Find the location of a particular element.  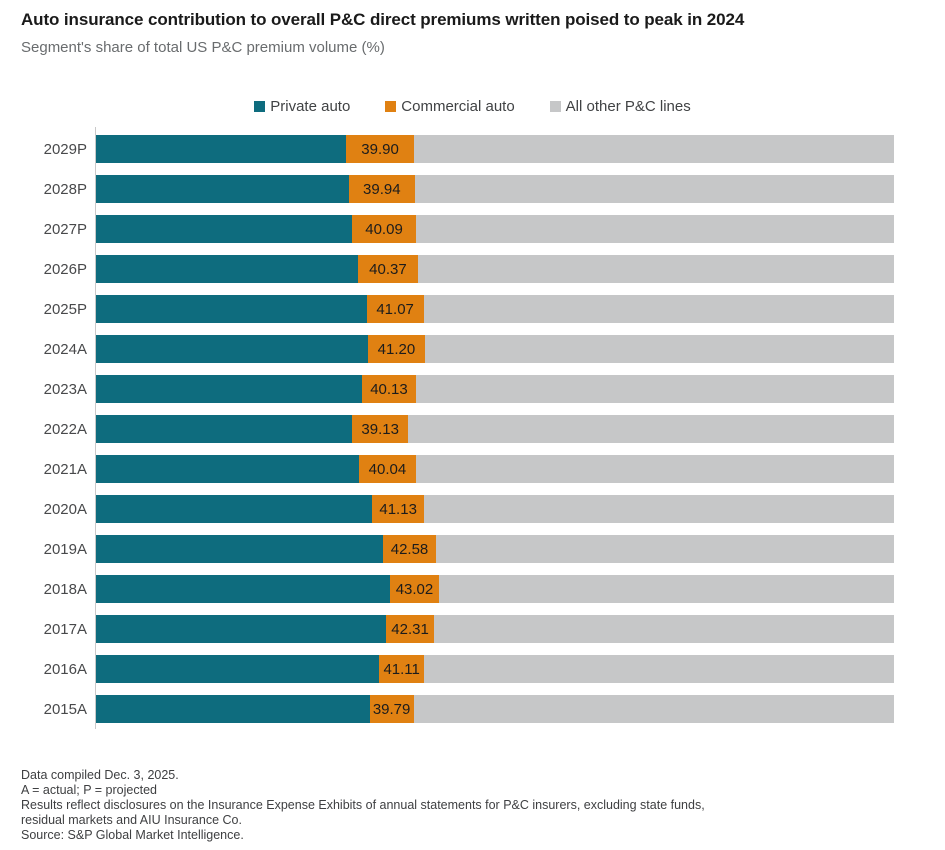

category-label: 2015A is located at coordinates (65, 709).